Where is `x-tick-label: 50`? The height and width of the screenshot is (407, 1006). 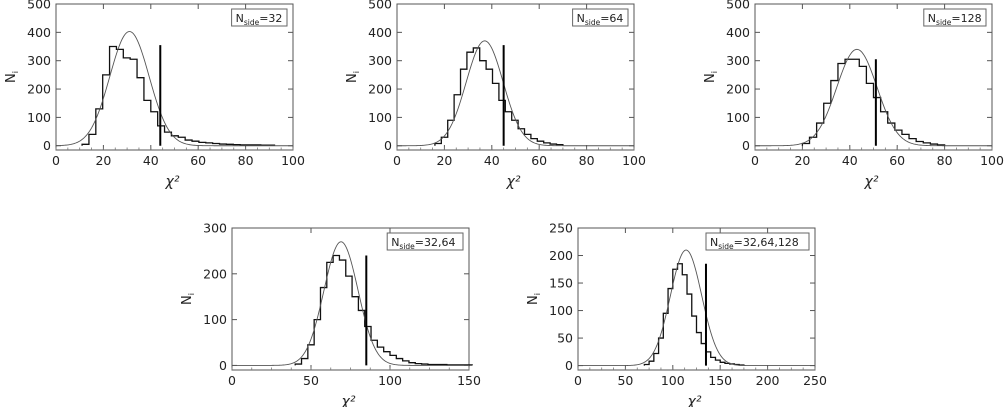 x-tick-label: 50 is located at coordinates (311, 380).